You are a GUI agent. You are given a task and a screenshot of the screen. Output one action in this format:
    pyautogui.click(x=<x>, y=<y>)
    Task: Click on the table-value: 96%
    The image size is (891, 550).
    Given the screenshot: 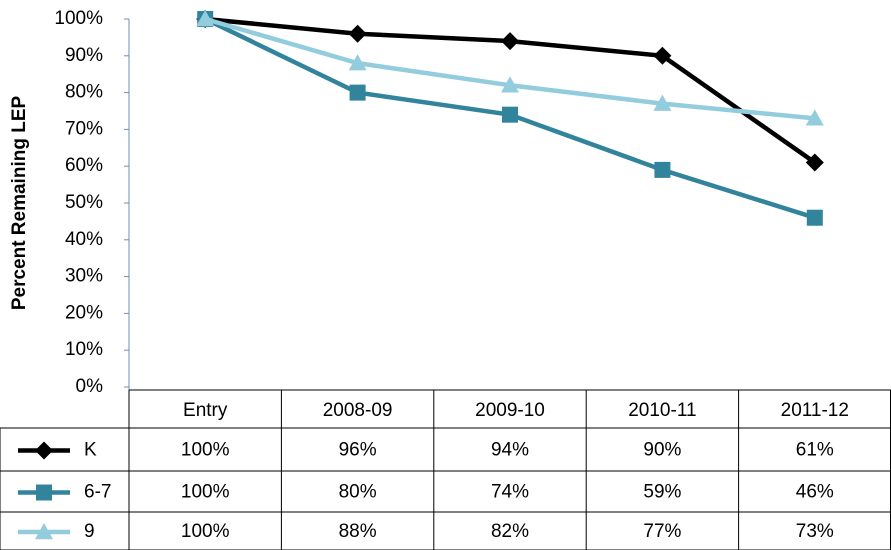 What is the action you would take?
    pyautogui.click(x=358, y=450)
    